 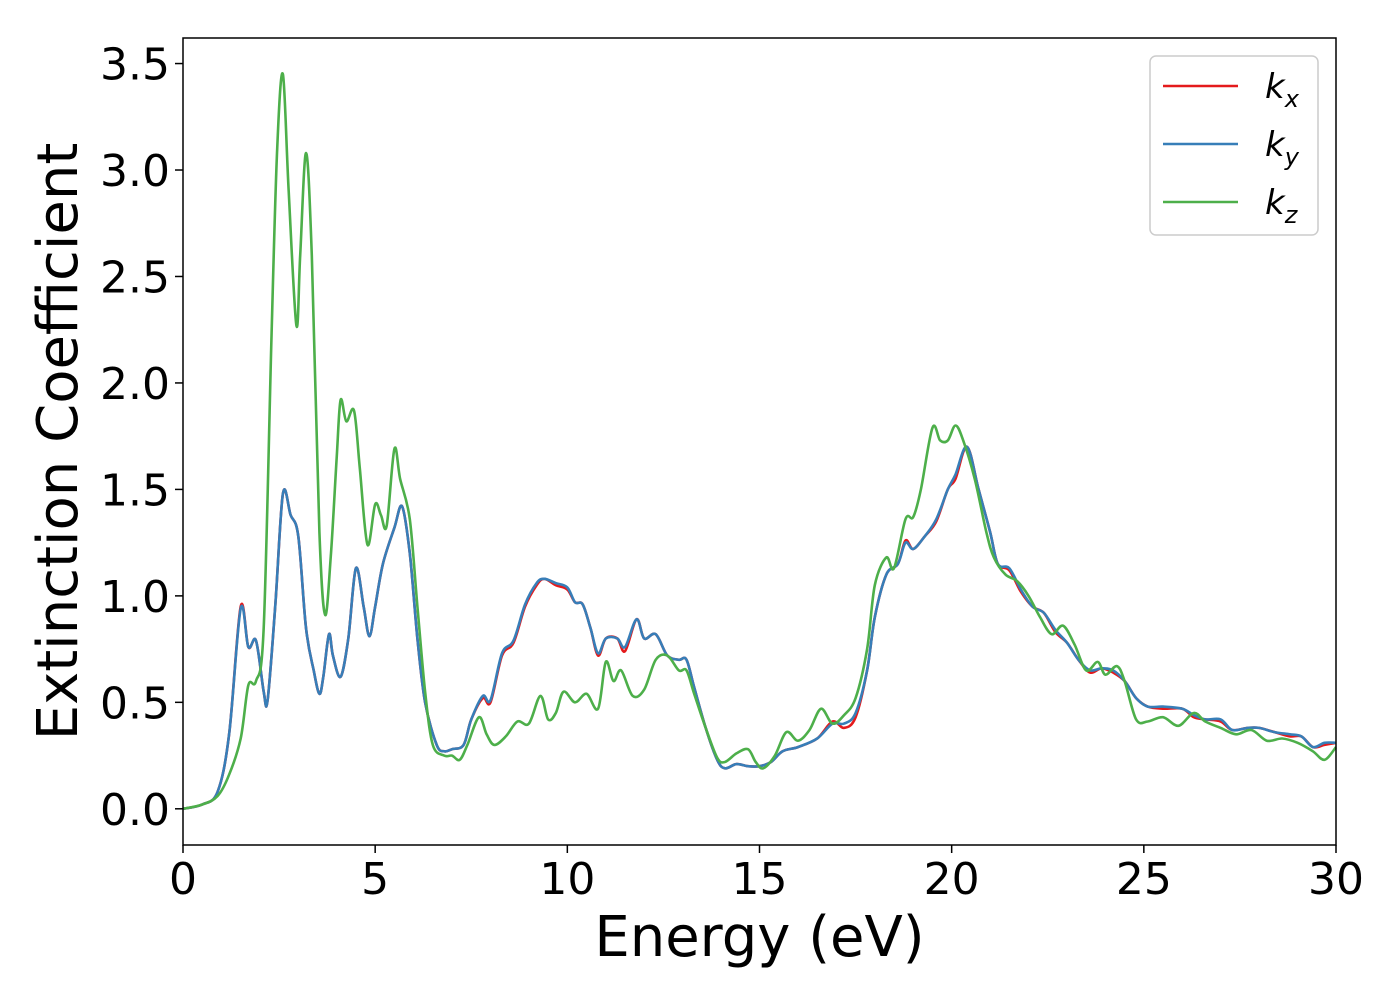 I want to click on y-tick-label: 2.0, so click(x=135, y=384).